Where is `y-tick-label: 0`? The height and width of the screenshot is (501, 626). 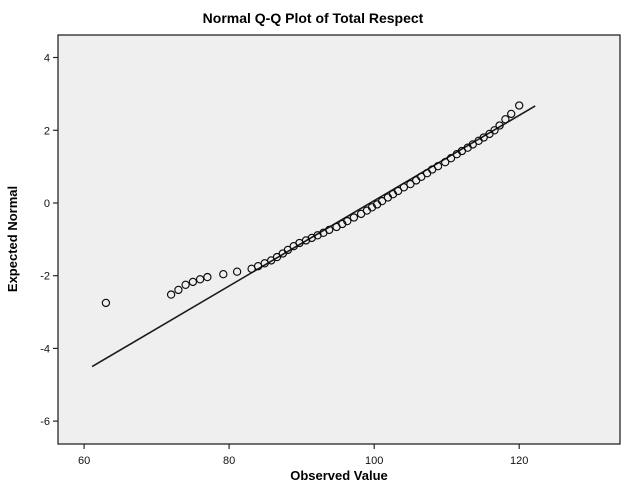
y-tick-label: 0 is located at coordinates (47, 204).